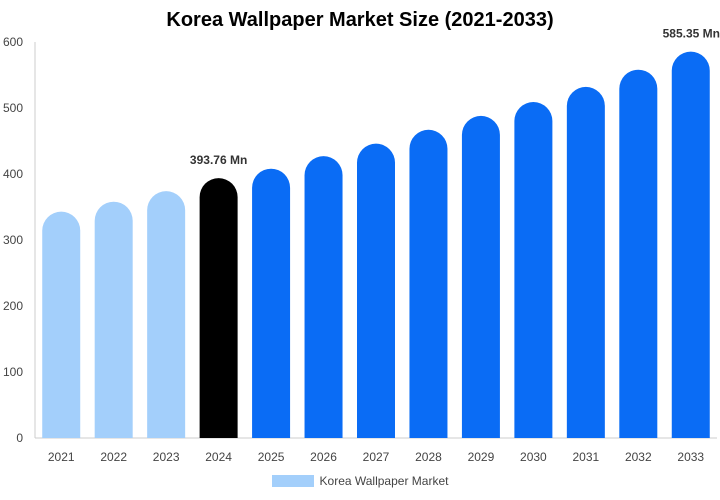  What do you see at coordinates (691, 34) in the screenshot?
I see `data-label-2033: 585.35 Mn` at bounding box center [691, 34].